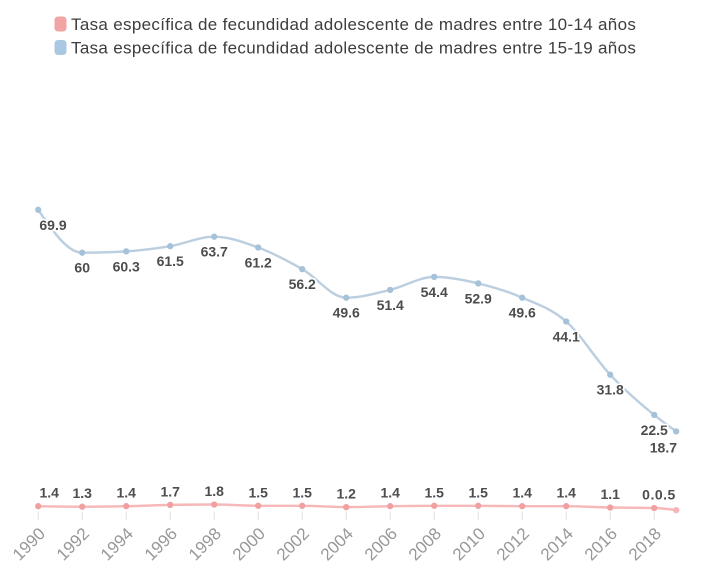 This screenshot has width=702, height=580. I want to click on svg-text: 2012, so click(513, 544).